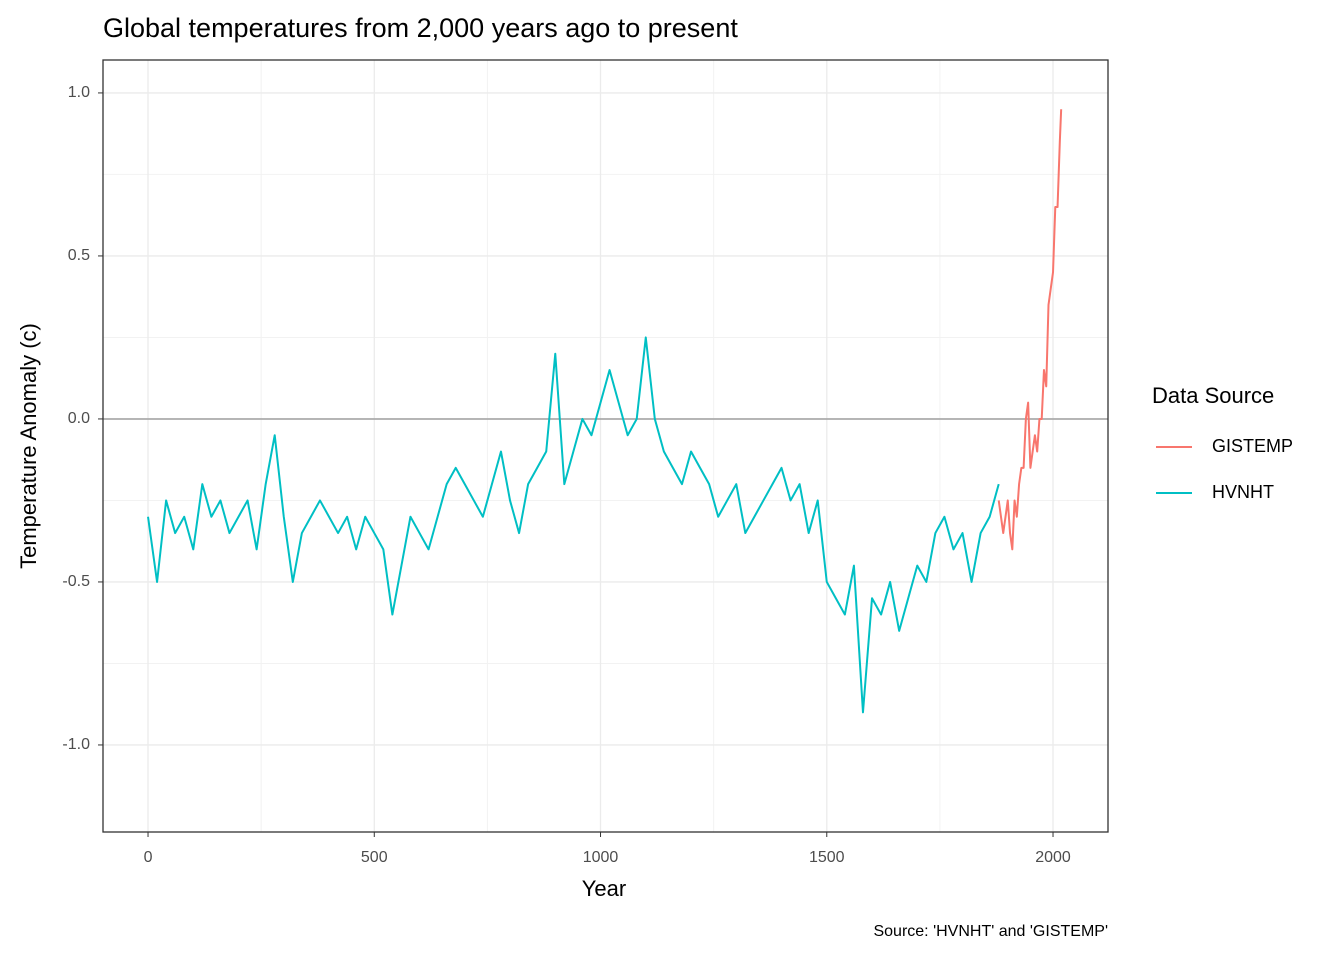 This screenshot has height=960, width=1344. I want to click on x-tick-label: 2000, so click(1053, 857).